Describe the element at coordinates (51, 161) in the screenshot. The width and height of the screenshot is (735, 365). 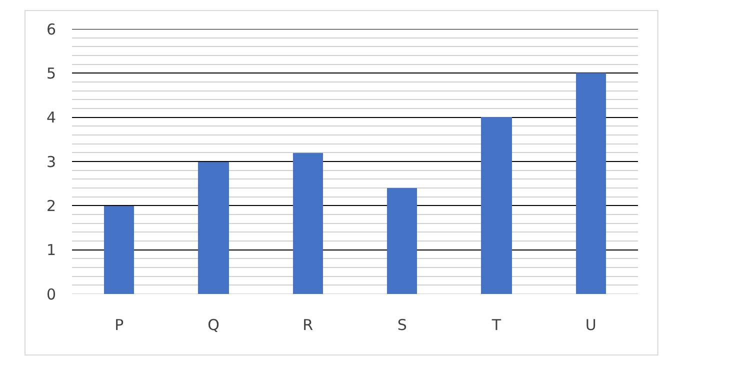
I see `y-tick-label: 3` at that location.